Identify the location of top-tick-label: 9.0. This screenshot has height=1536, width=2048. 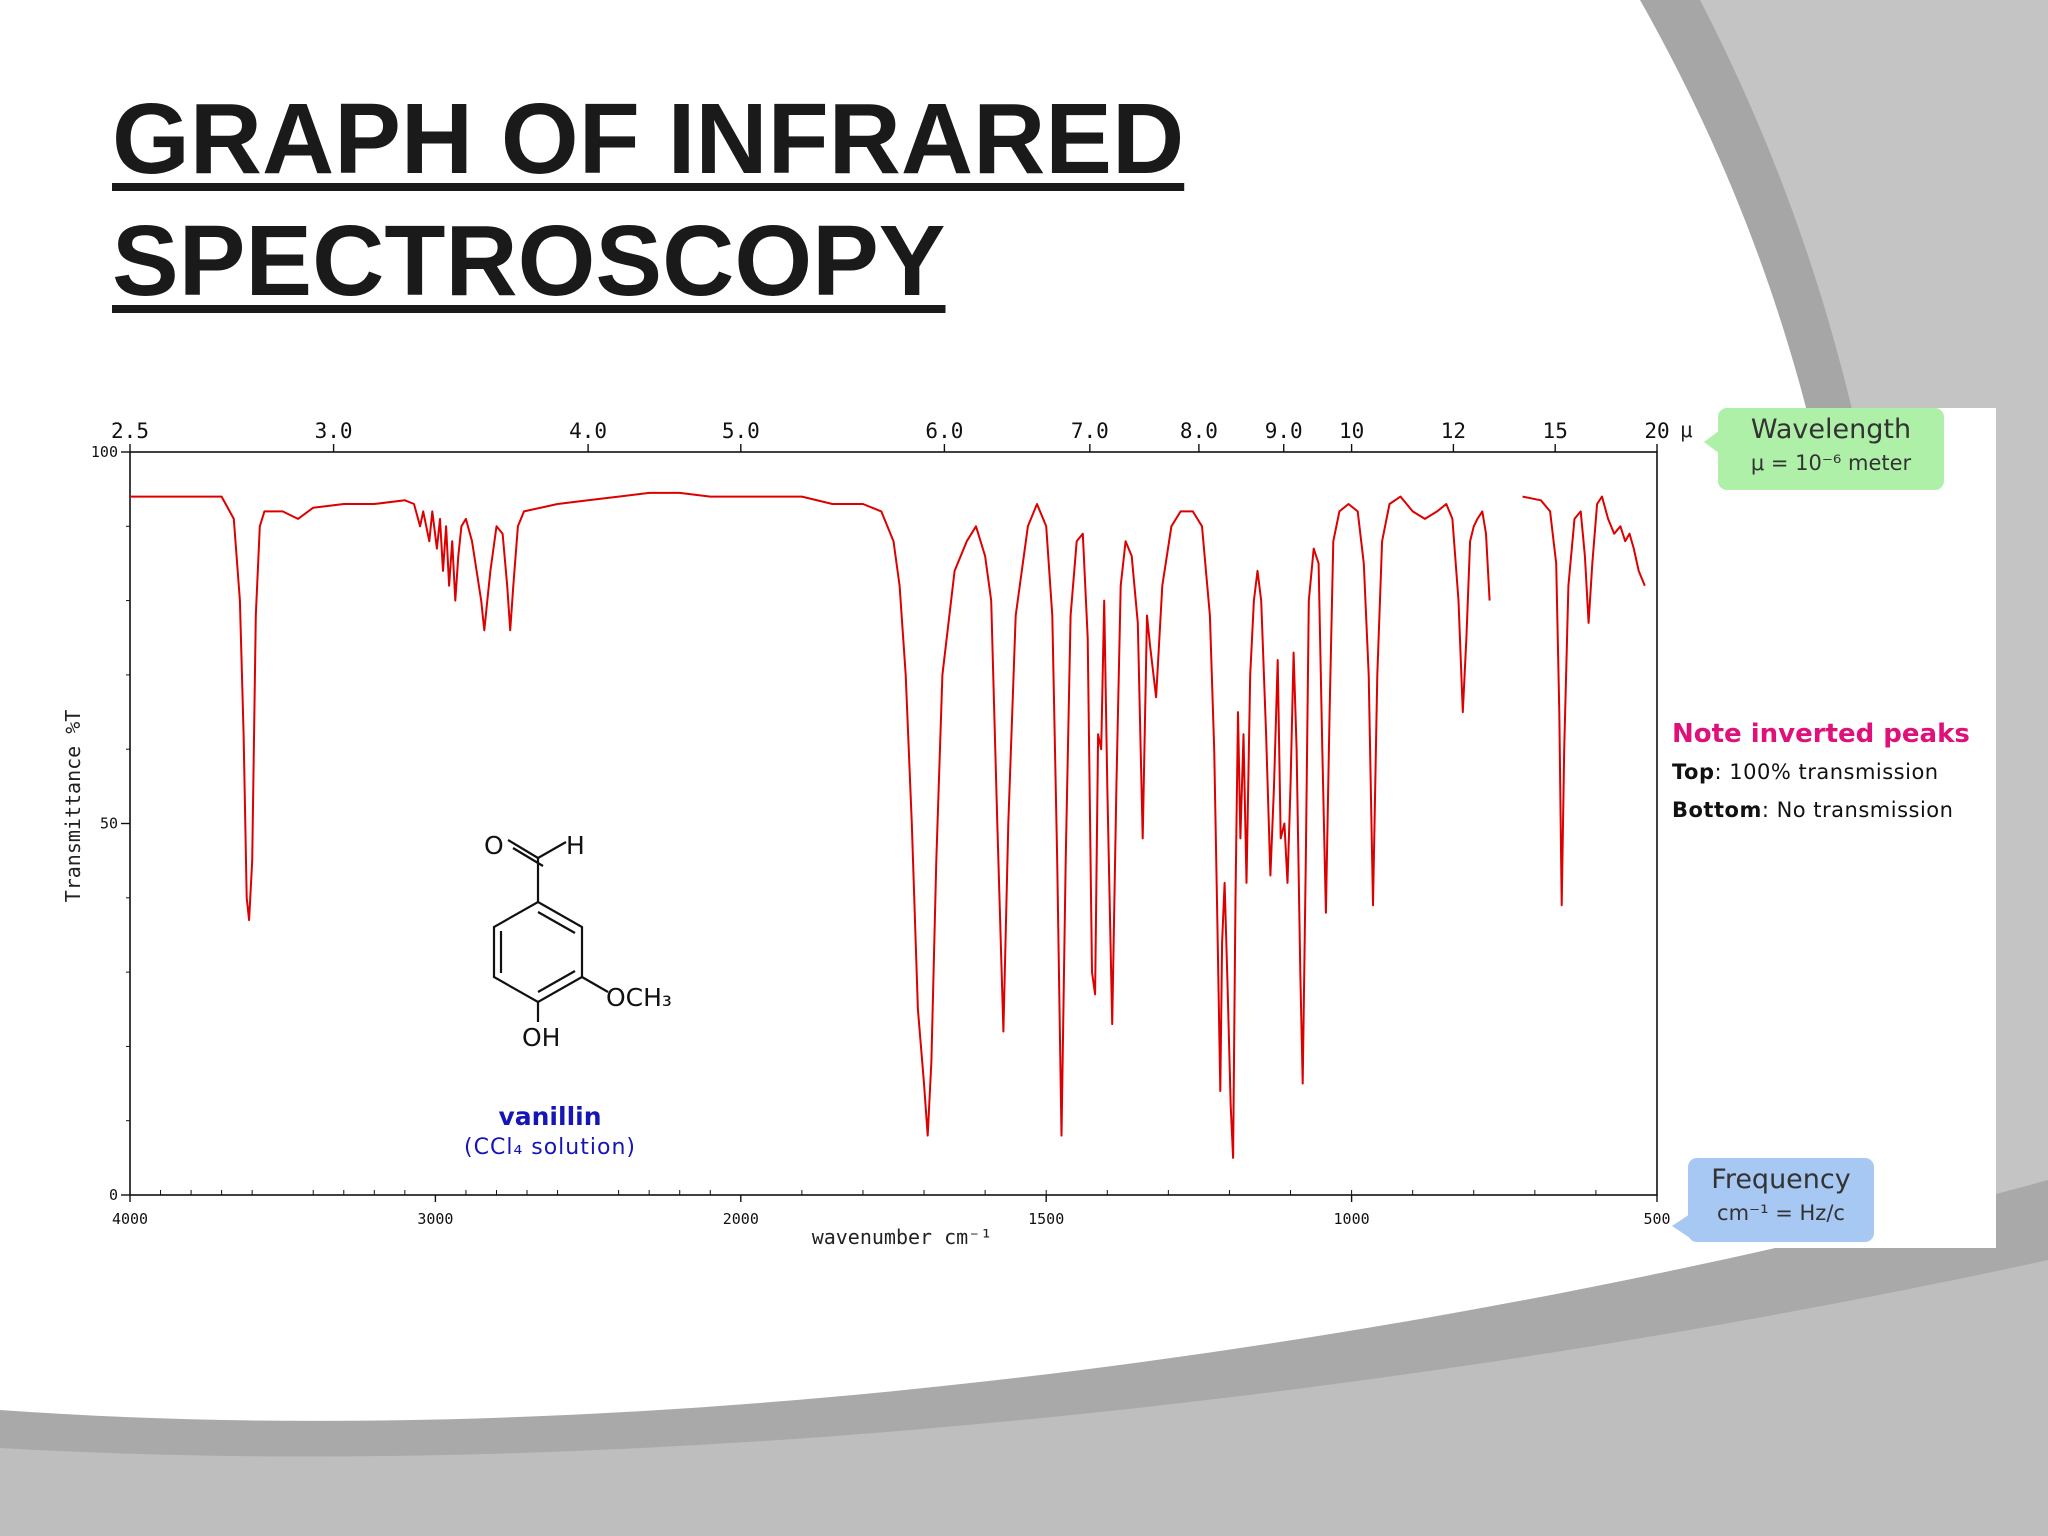
(1284, 431).